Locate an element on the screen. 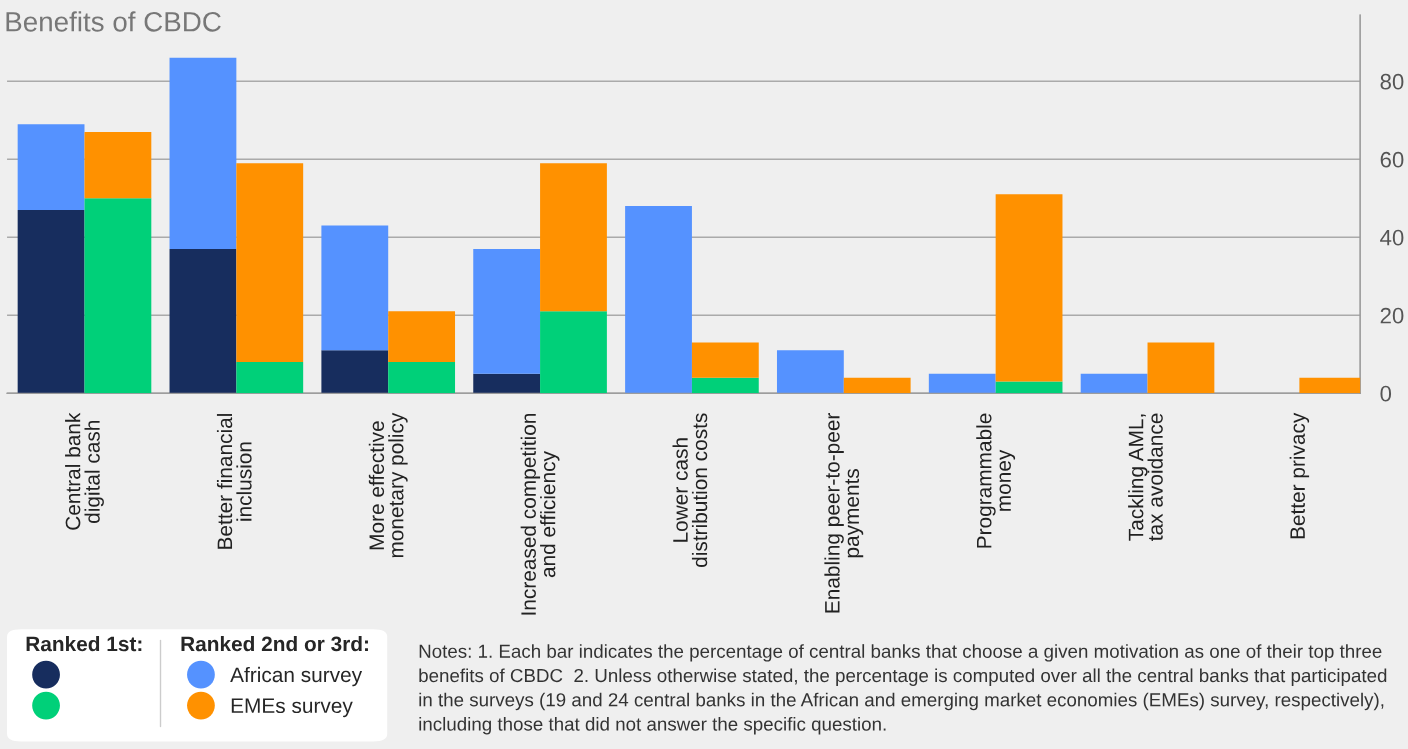 The width and height of the screenshot is (1408, 749). legend-label: African survey is located at coordinates (296, 676).